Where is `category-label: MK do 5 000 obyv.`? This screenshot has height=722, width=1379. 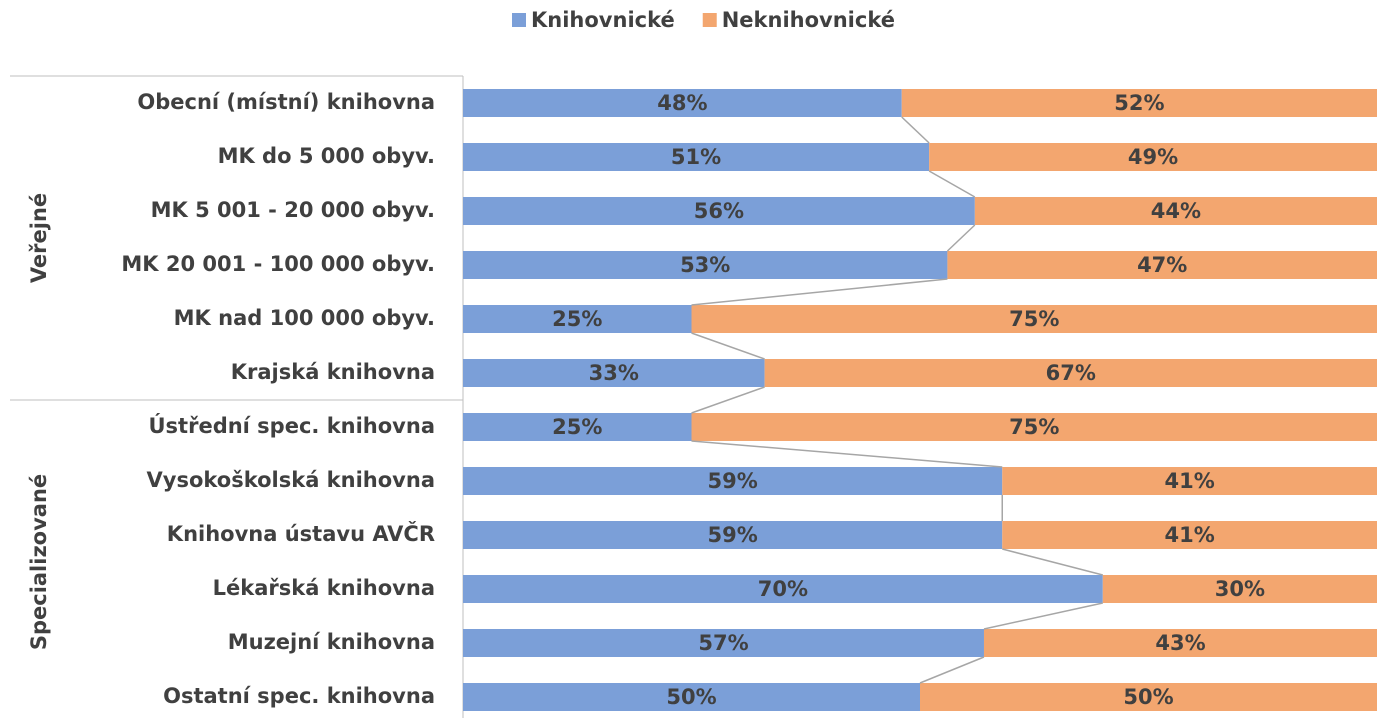 category-label: MK do 5 000 obyv. is located at coordinates (326, 156).